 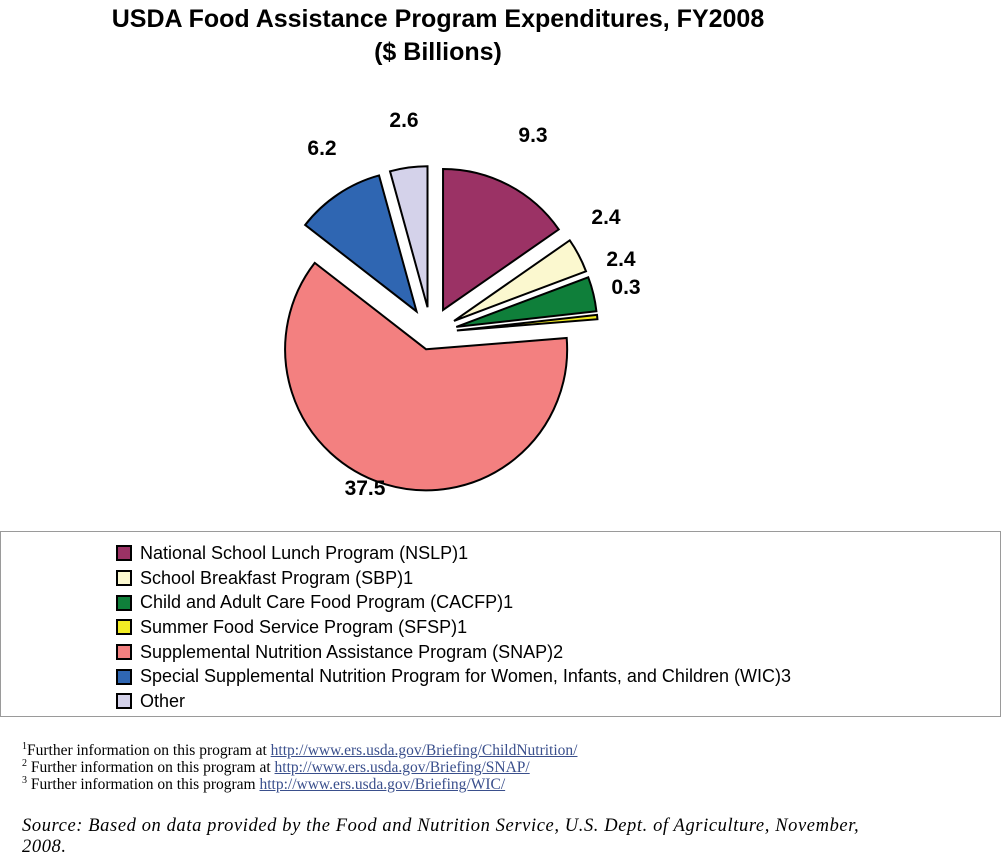 What do you see at coordinates (304, 626) in the screenshot?
I see `legend-label: Summer Food Service Program (SFSP)1` at bounding box center [304, 626].